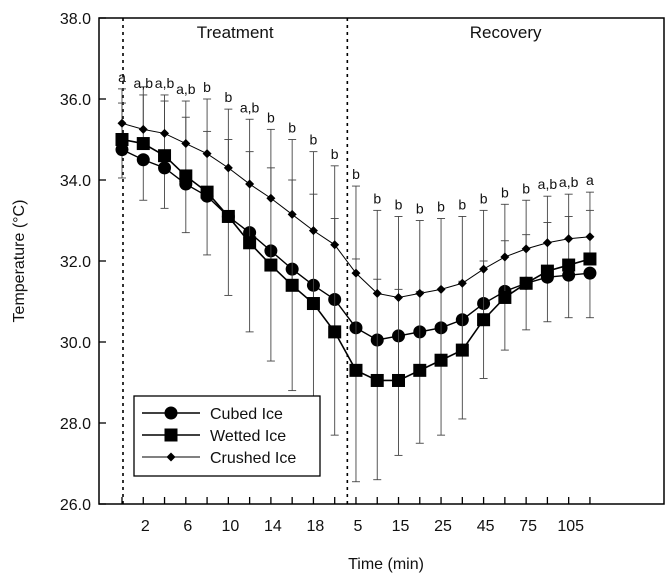 The image size is (666, 577). Describe the element at coordinates (75, 100) in the screenshot. I see `y-tick-label: 36.0` at that location.